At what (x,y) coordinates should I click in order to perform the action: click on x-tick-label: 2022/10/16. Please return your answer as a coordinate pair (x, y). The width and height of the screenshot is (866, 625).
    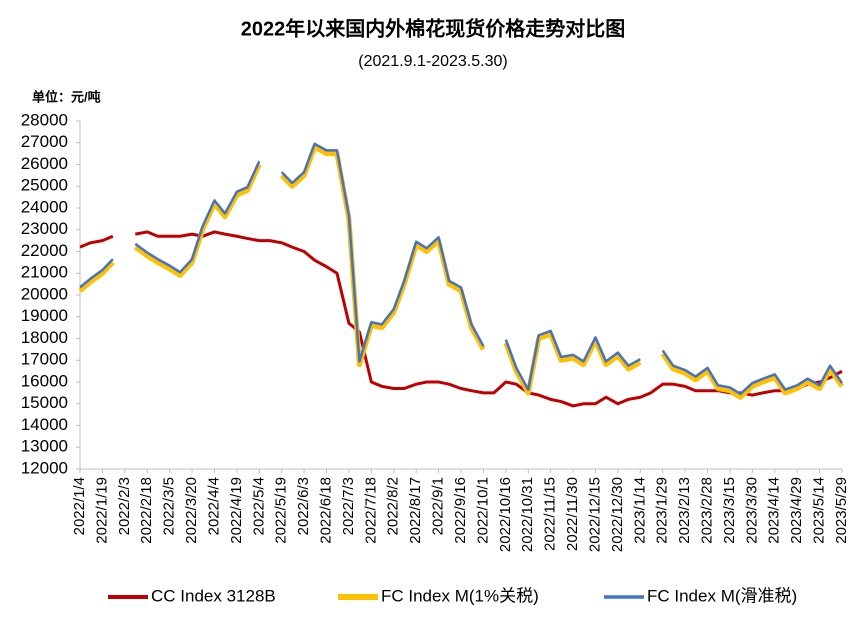
    Looking at the image, I should click on (505, 514).